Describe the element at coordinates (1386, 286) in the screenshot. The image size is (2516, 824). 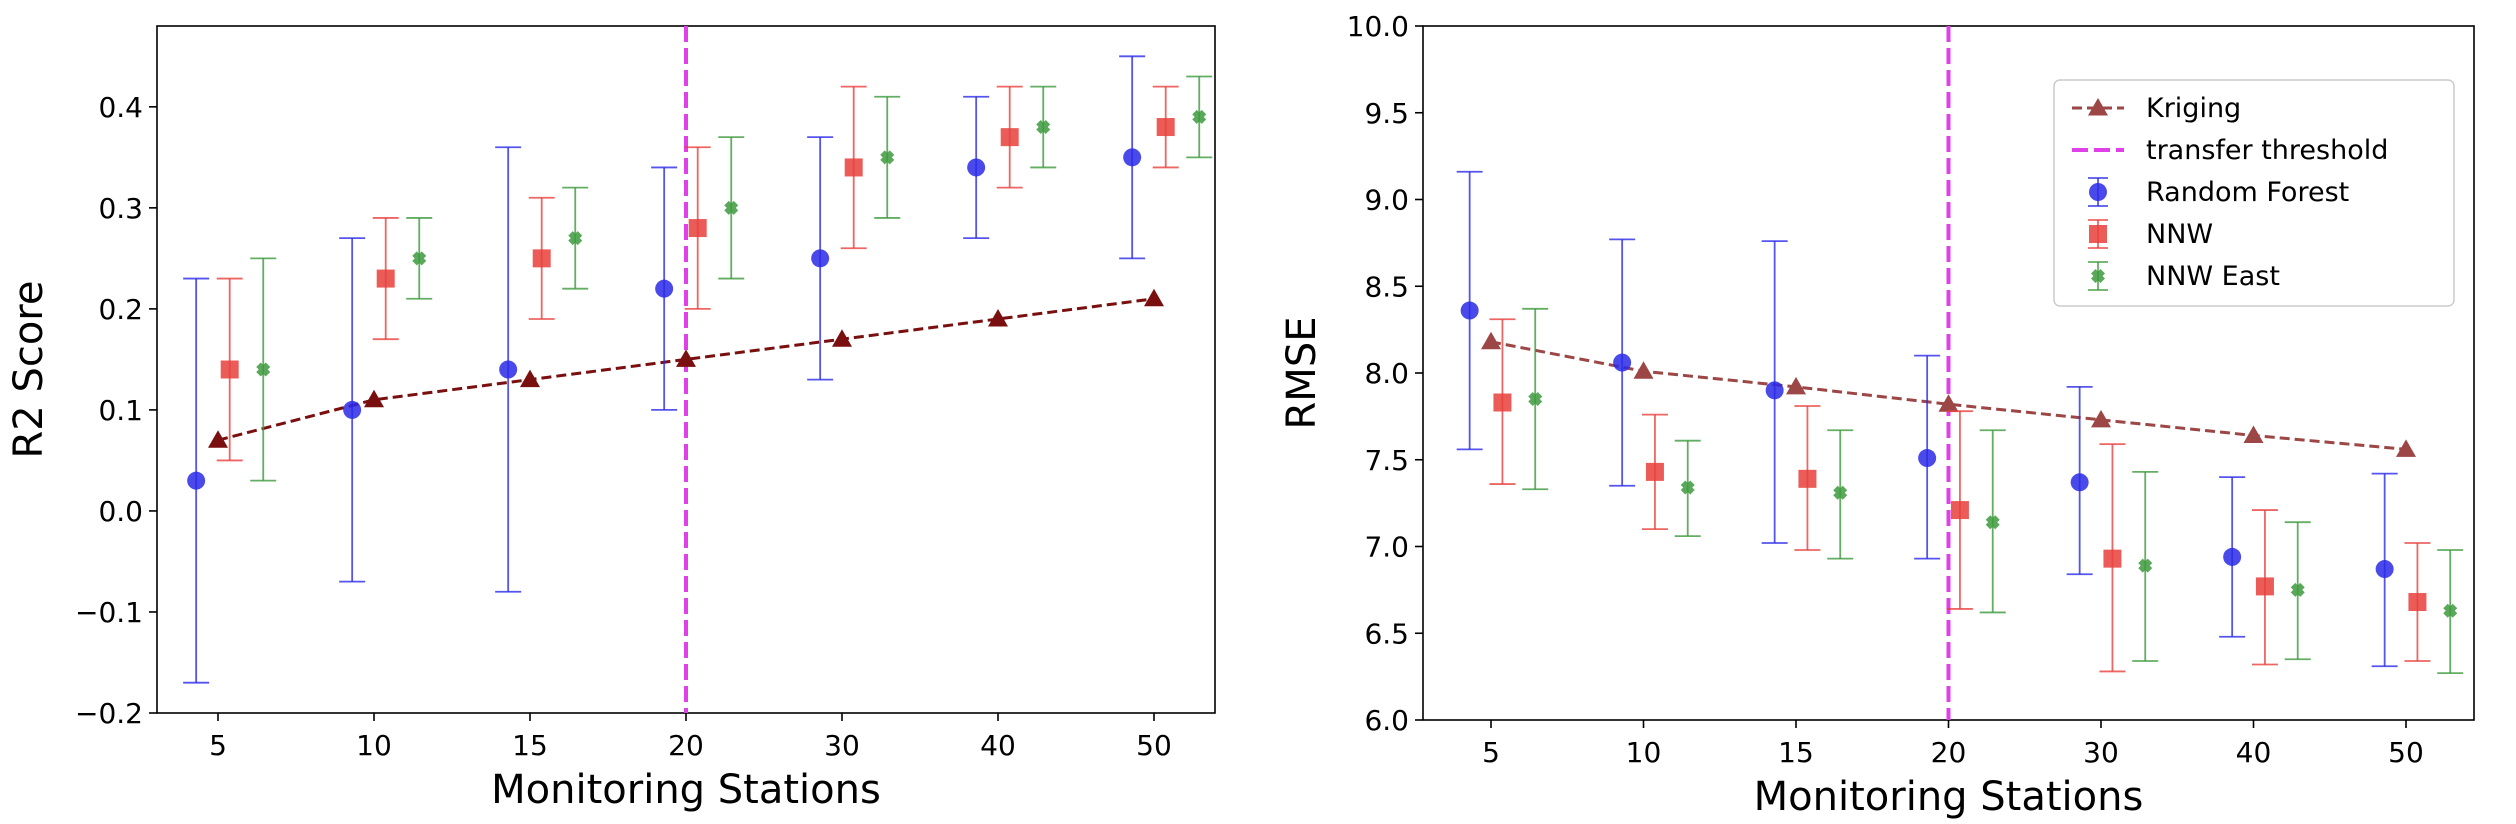
I see `y-tick-label: 8.5` at that location.